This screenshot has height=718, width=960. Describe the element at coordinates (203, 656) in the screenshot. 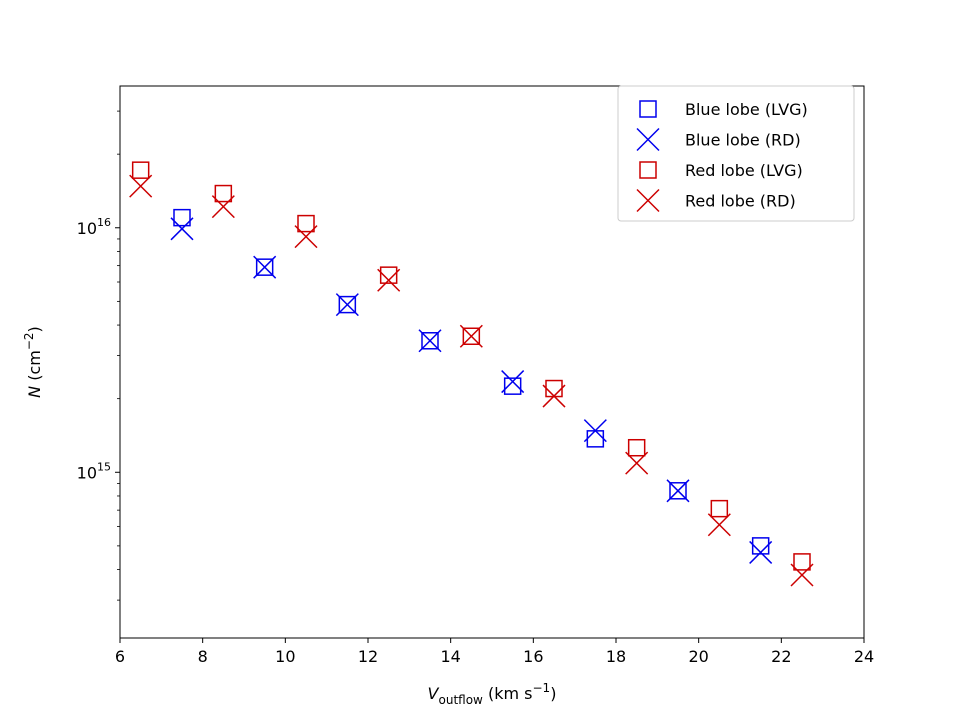

I see `x-tick-label: 8` at that location.